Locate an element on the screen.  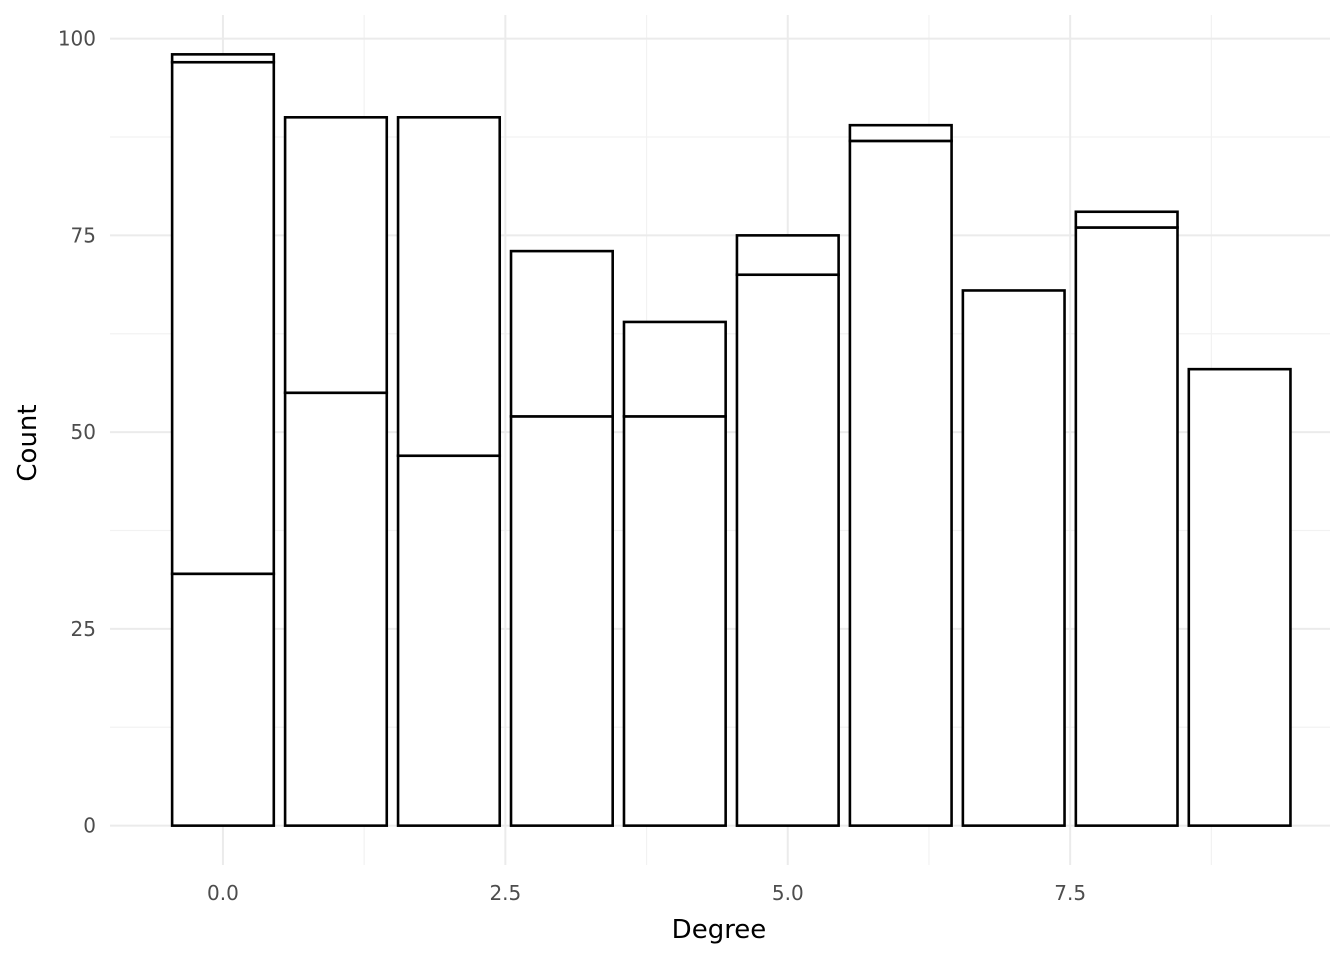
y-tick-label: 0 is located at coordinates (89, 826).